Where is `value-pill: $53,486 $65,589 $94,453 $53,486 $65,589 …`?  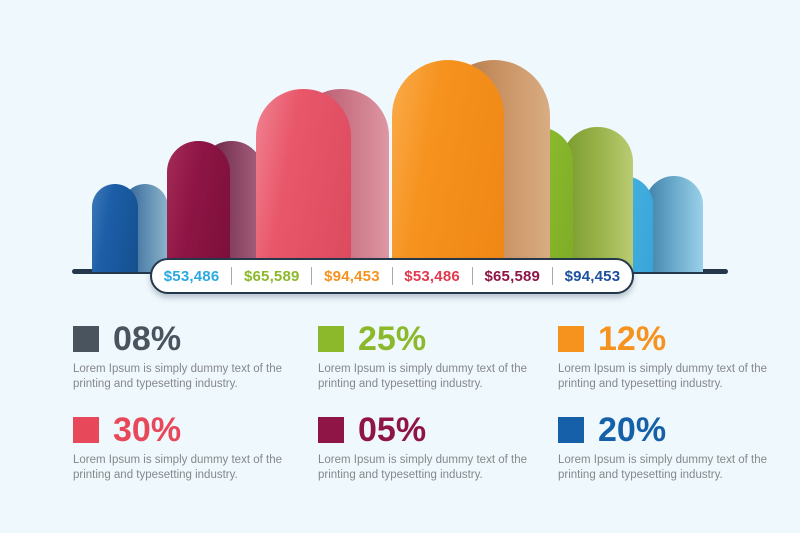 value-pill: $53,486 $65,589 $94,453 $53,486 $65,589 … is located at coordinates (392, 276).